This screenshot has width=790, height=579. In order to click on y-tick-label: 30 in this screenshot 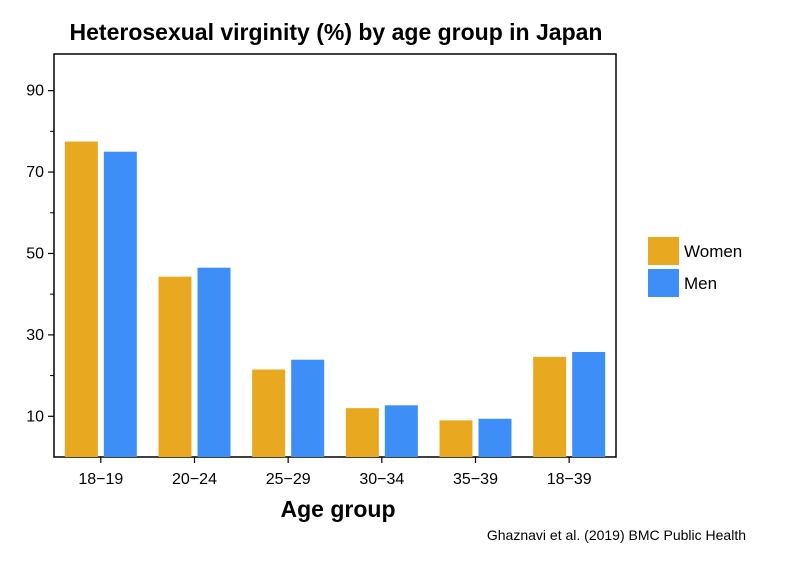, I will do `click(35, 335)`.